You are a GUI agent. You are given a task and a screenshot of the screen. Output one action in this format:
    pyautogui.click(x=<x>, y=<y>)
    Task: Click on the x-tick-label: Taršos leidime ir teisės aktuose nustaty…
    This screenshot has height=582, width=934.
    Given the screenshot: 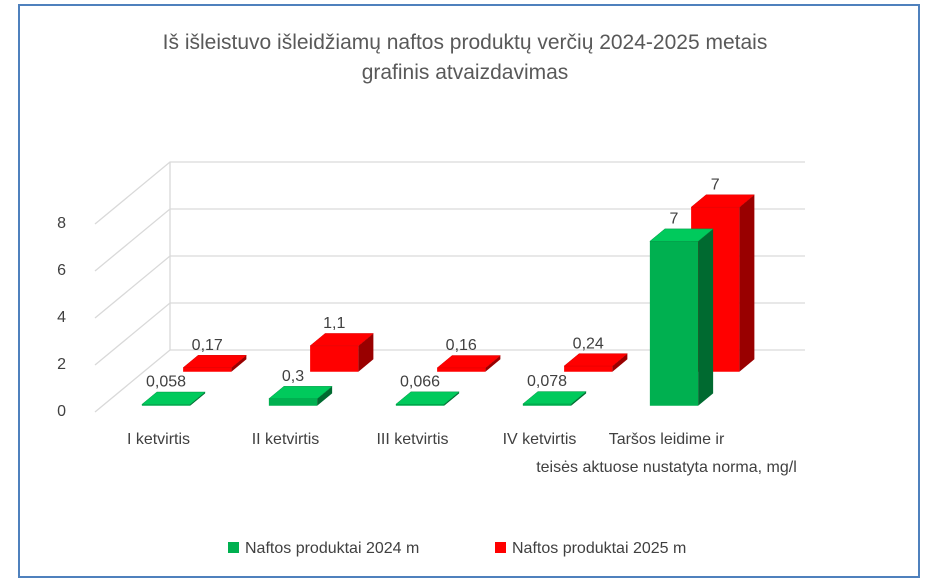 What is the action you would take?
    pyautogui.click(x=666, y=453)
    